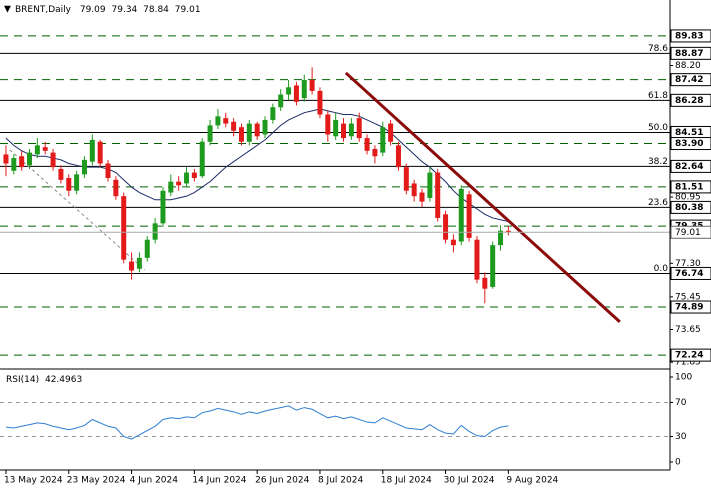 The width and height of the screenshot is (711, 490). Describe the element at coordinates (257, 422) in the screenshot. I see `rsi-line` at that location.